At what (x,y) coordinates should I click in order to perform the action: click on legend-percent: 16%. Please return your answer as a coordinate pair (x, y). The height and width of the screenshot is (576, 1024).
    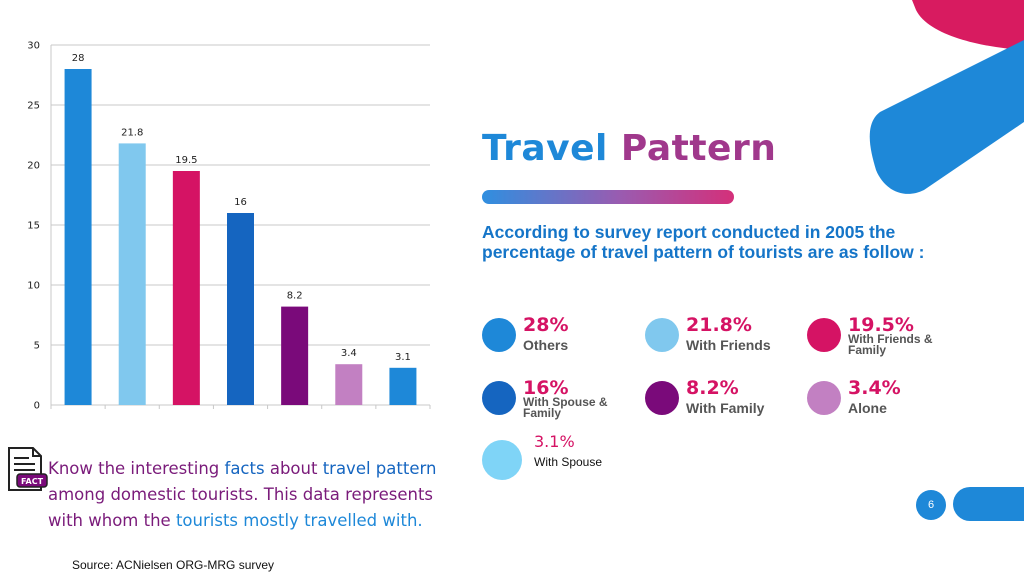
    Looking at the image, I should click on (546, 388).